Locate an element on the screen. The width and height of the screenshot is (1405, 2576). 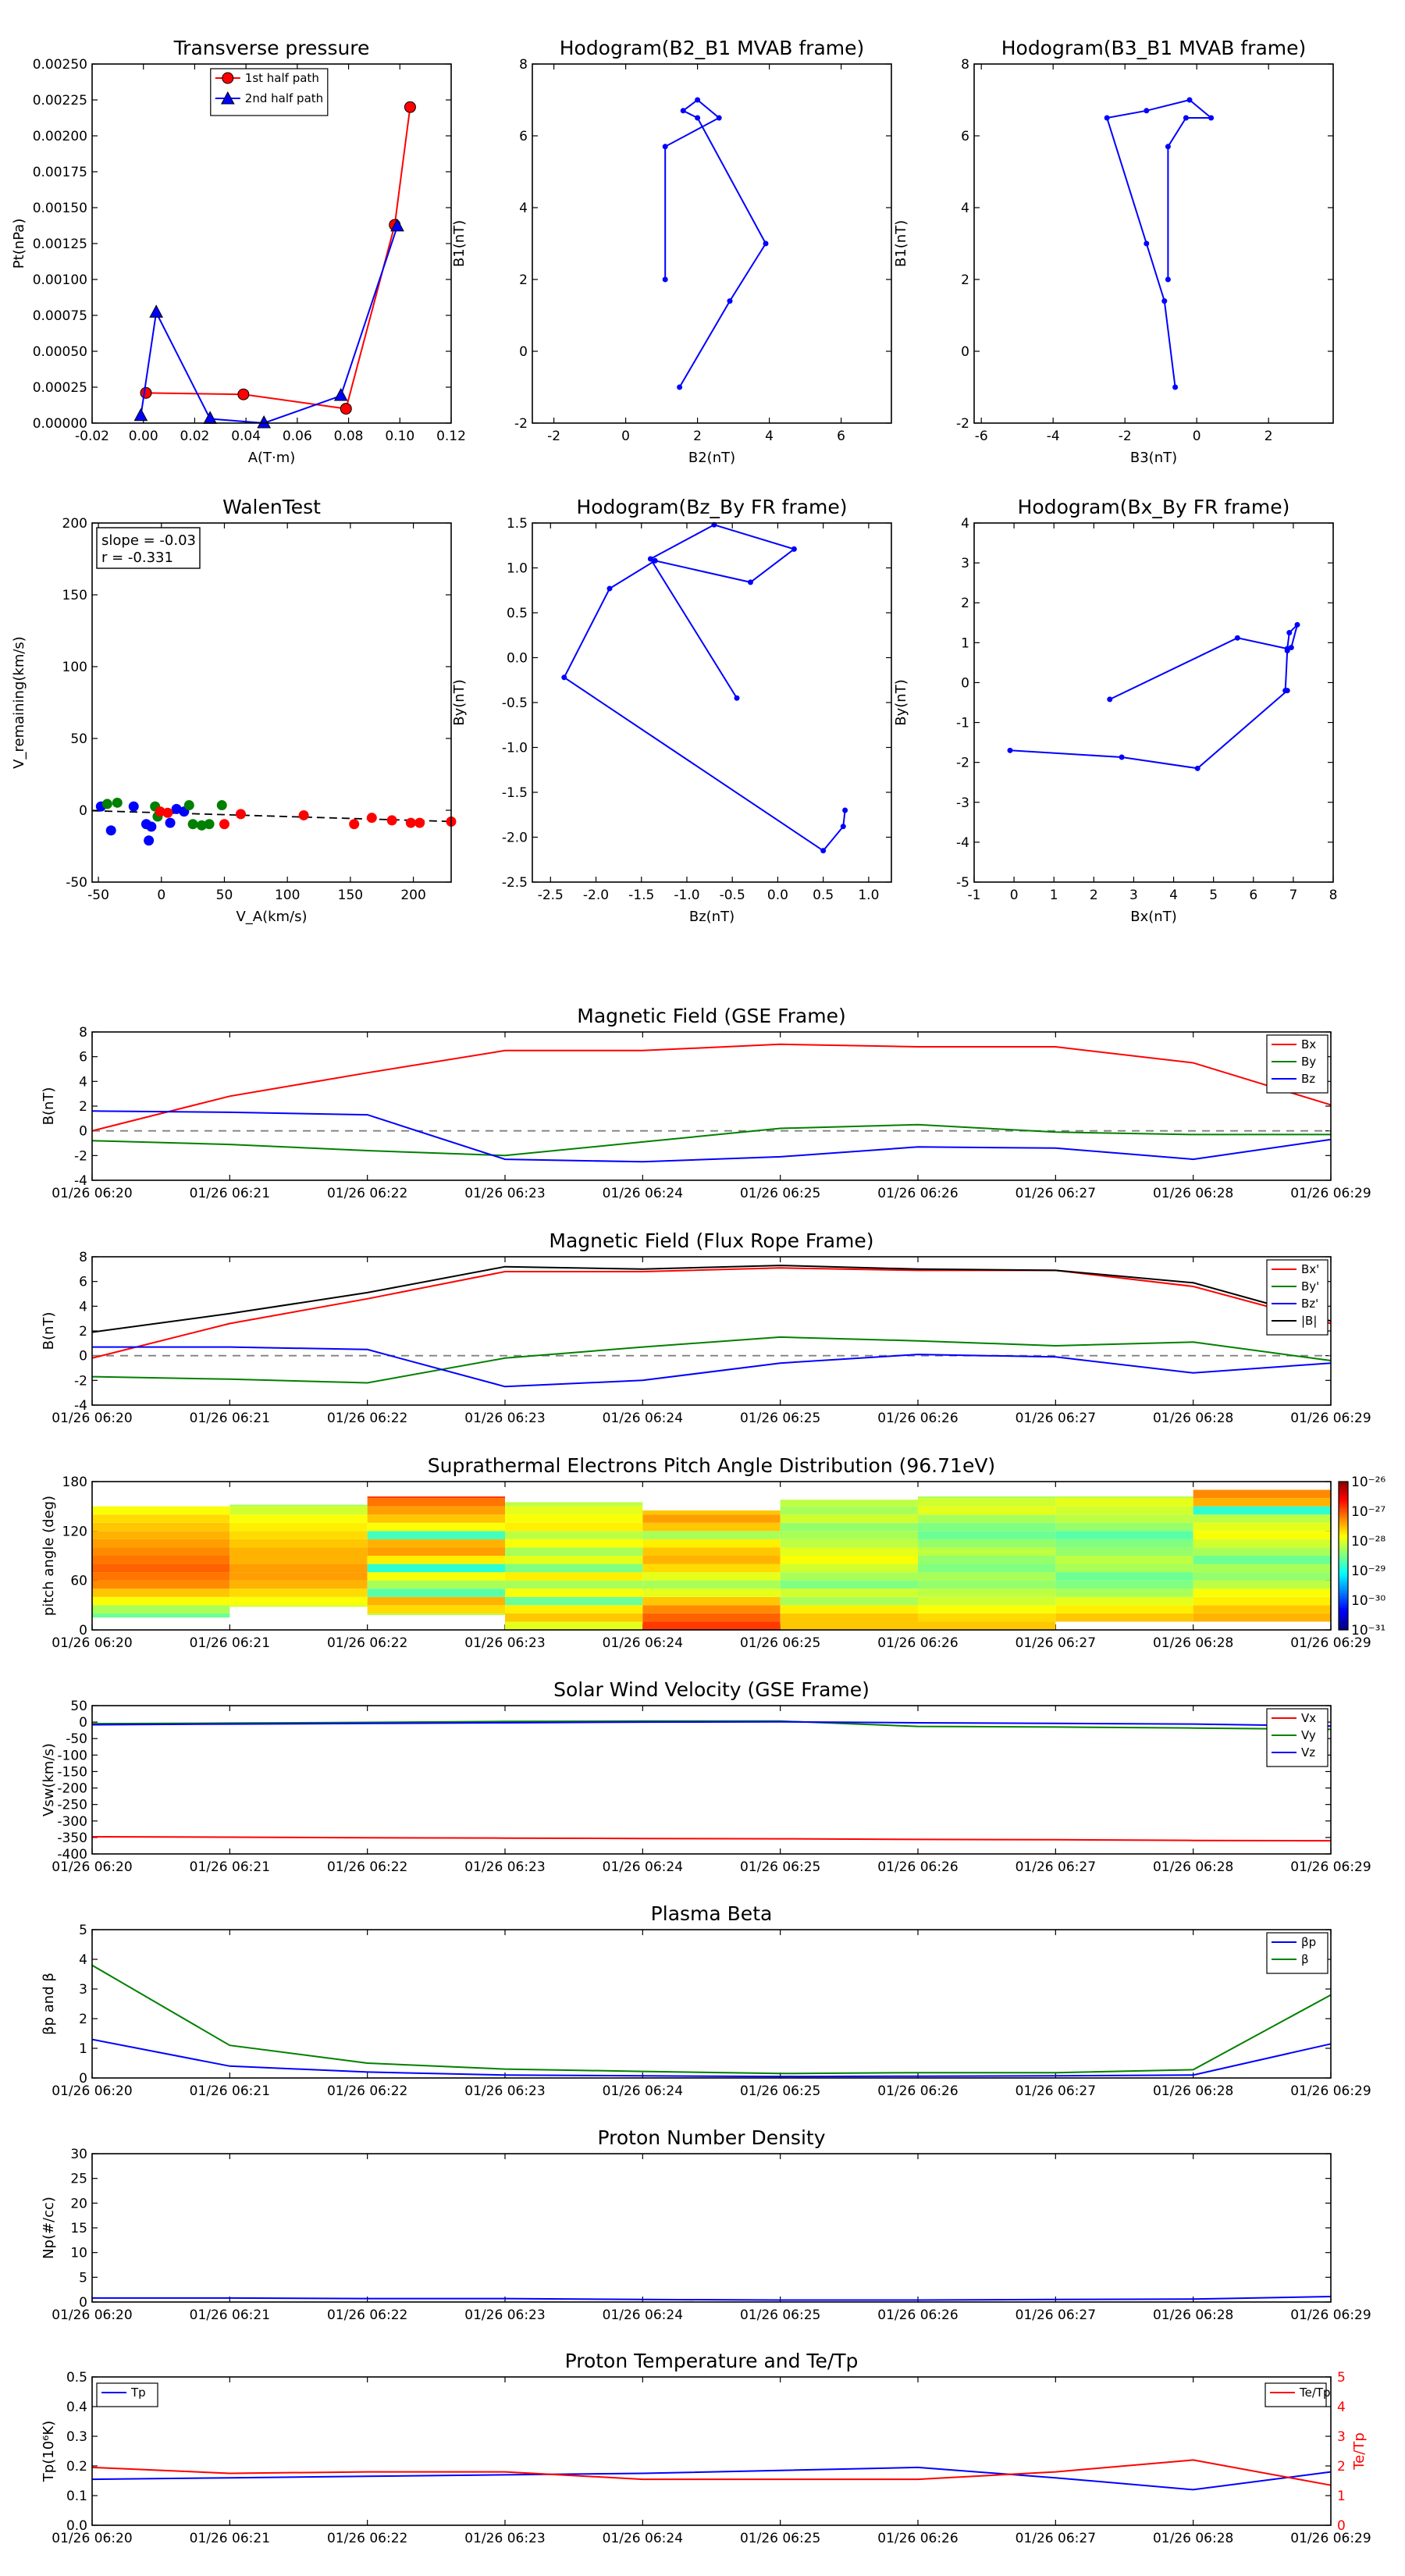
fit-line is located at coordinates (271, 816).